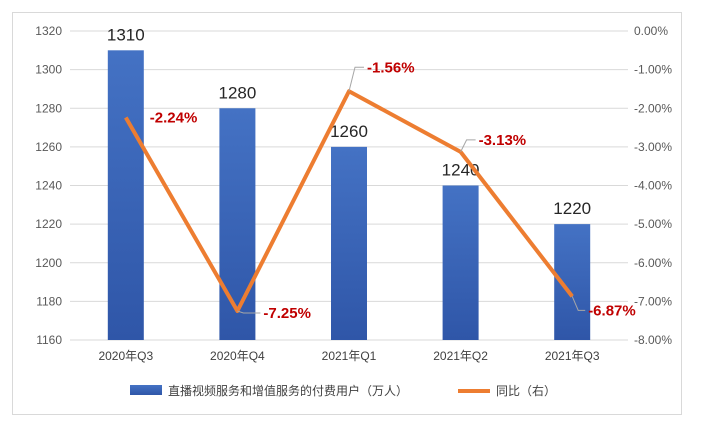 This screenshot has height=429, width=702. What do you see at coordinates (526, 390) in the screenshot?
I see `legend-label-line: 同比（右）` at bounding box center [526, 390].